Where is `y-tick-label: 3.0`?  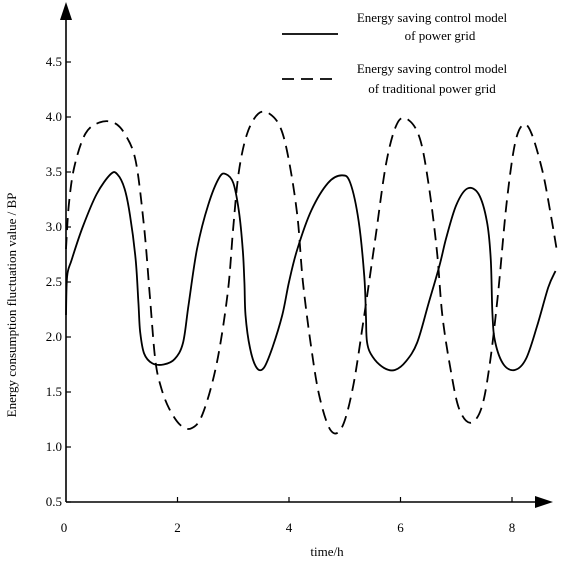
y-tick-label: 3.0 is located at coordinates (54, 226).